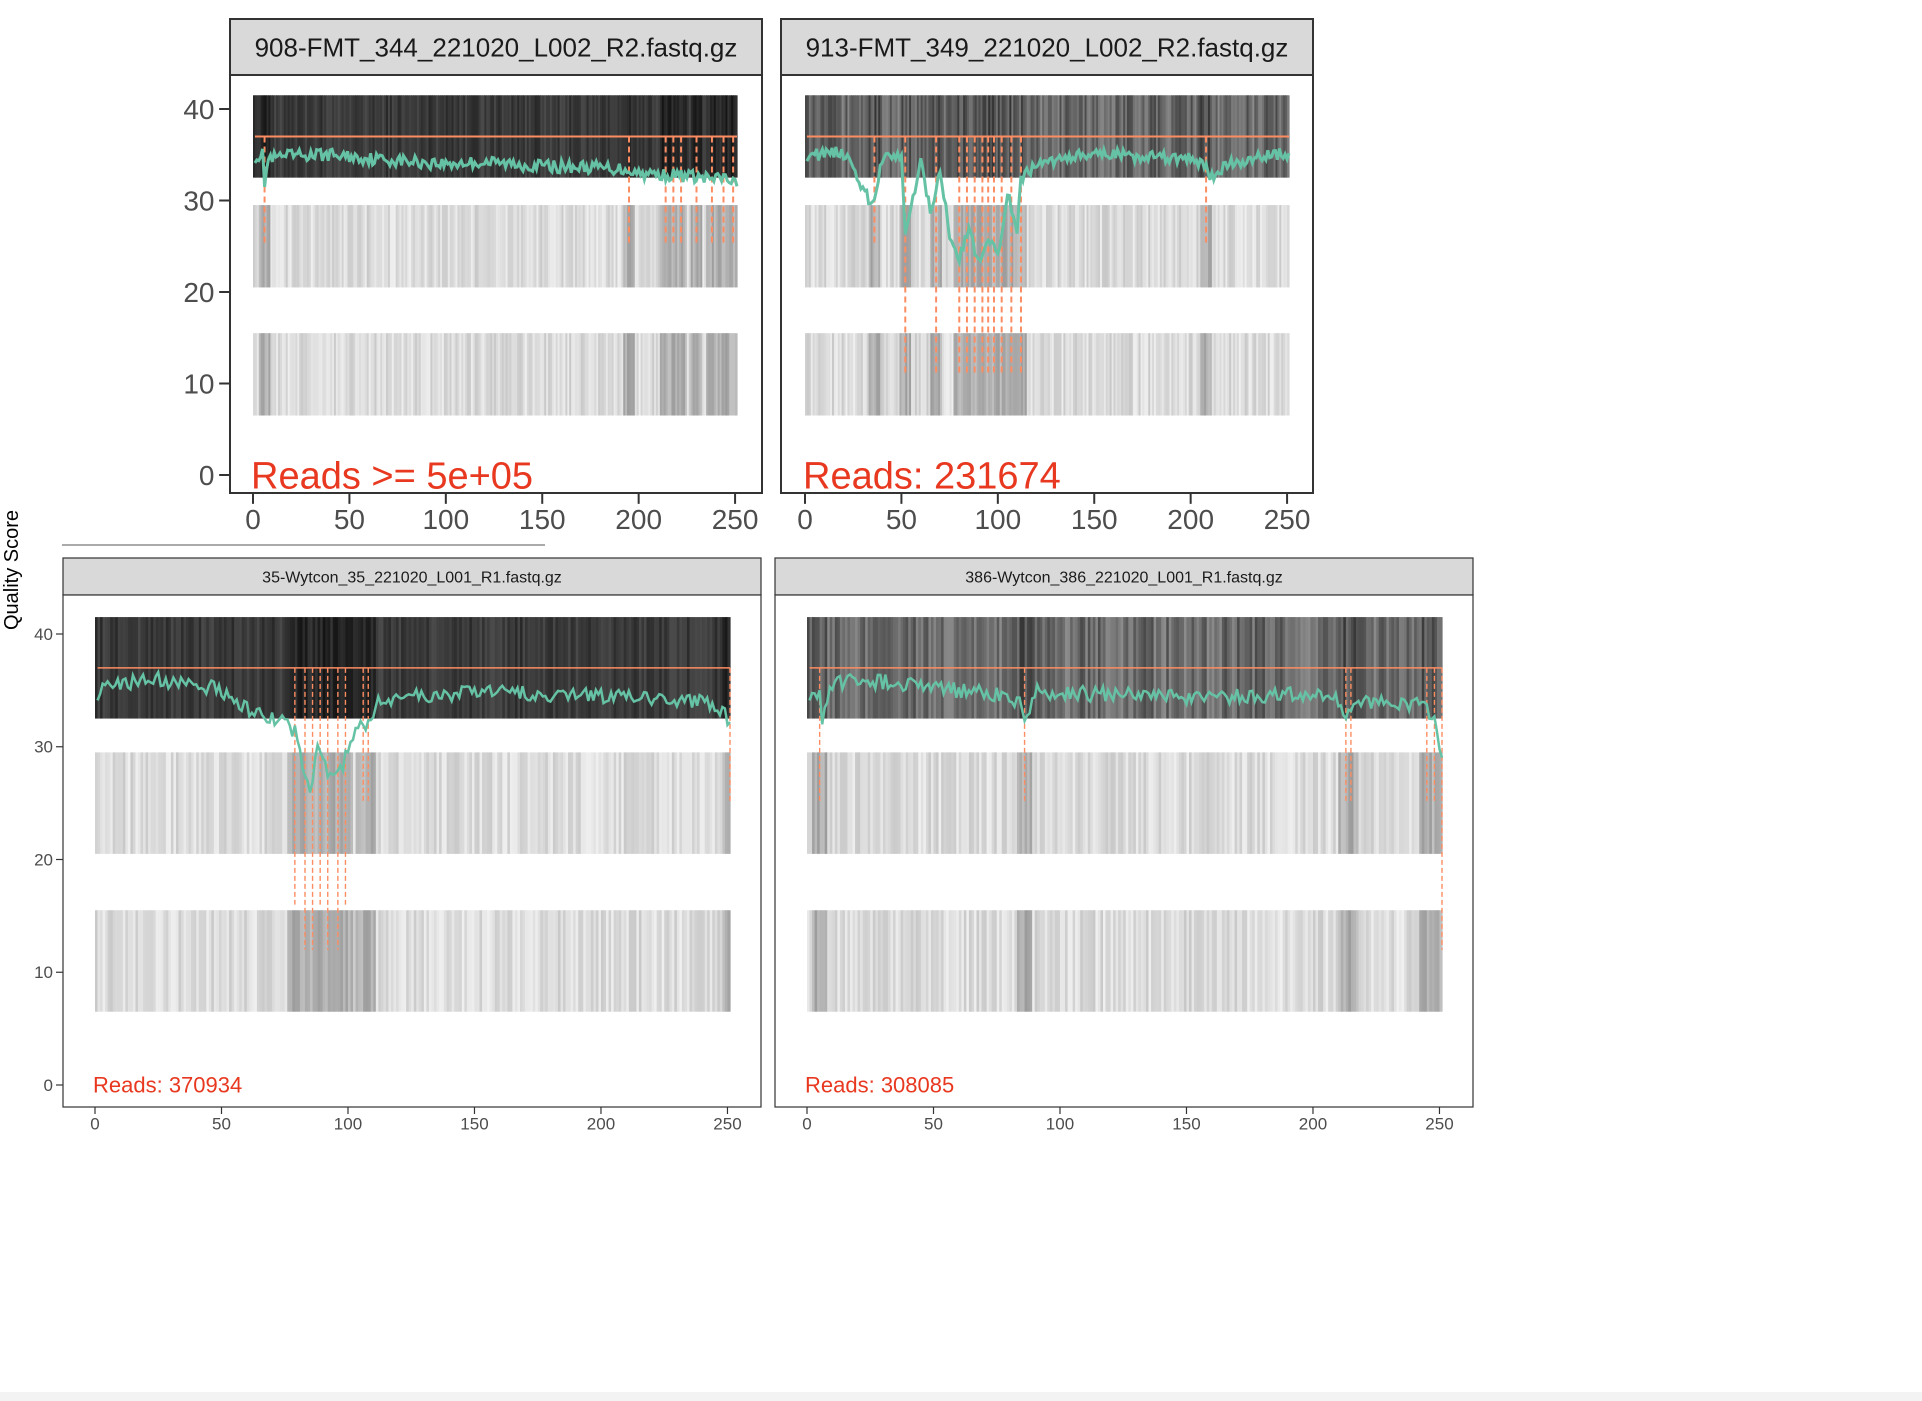  Describe the element at coordinates (1060, 1123) in the screenshot. I see `x-tick-label: 100` at that location.